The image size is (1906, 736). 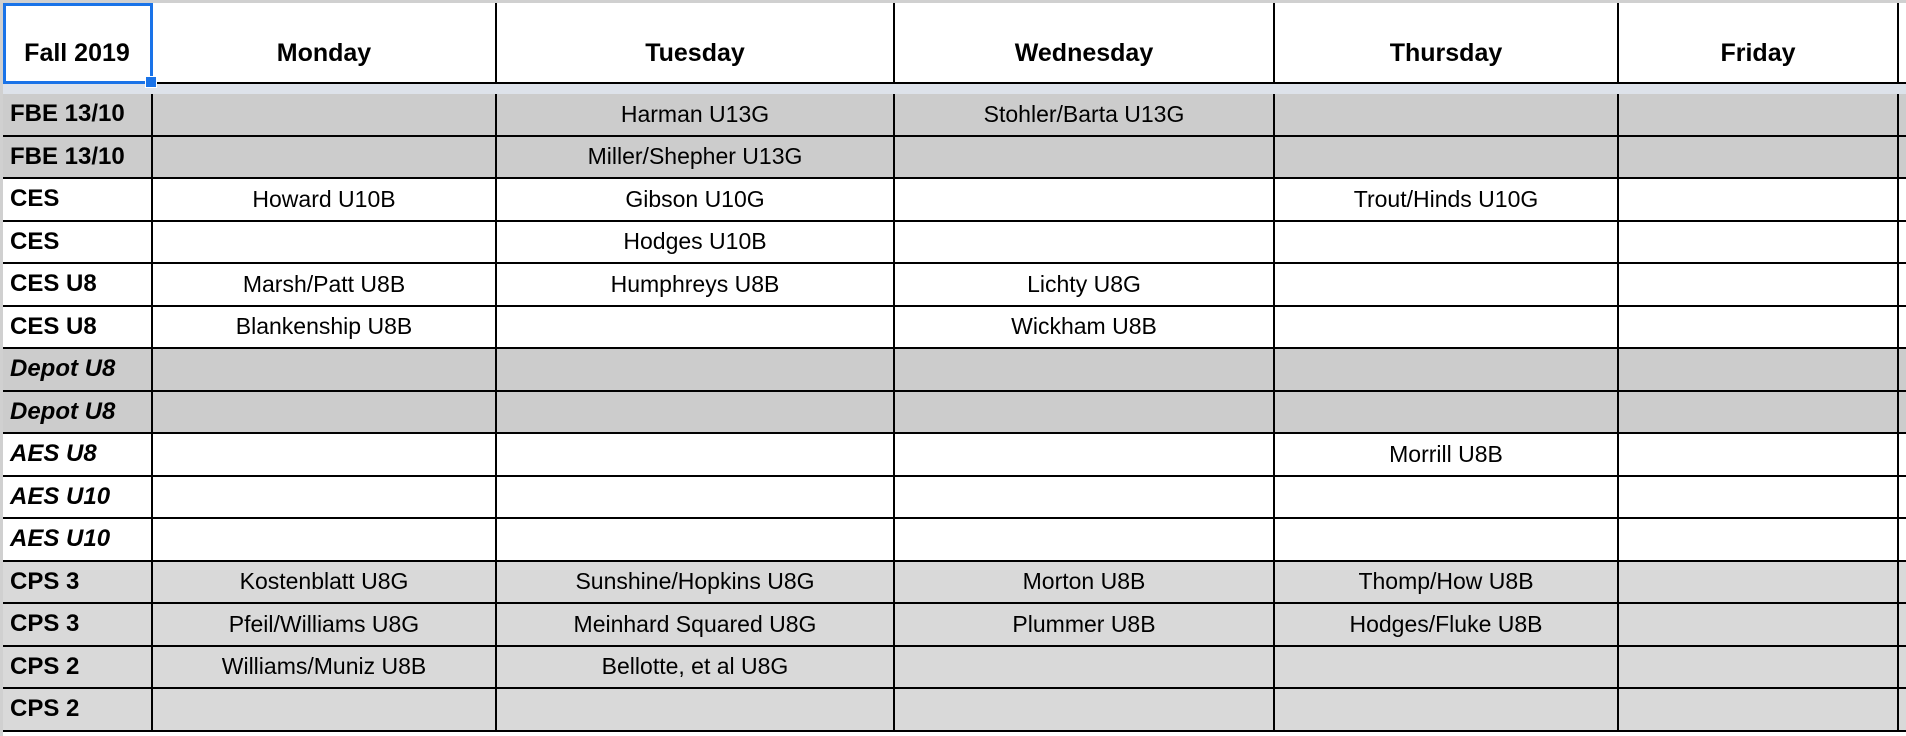 I want to click on freeze-pane-divider, so click(x=954, y=89).